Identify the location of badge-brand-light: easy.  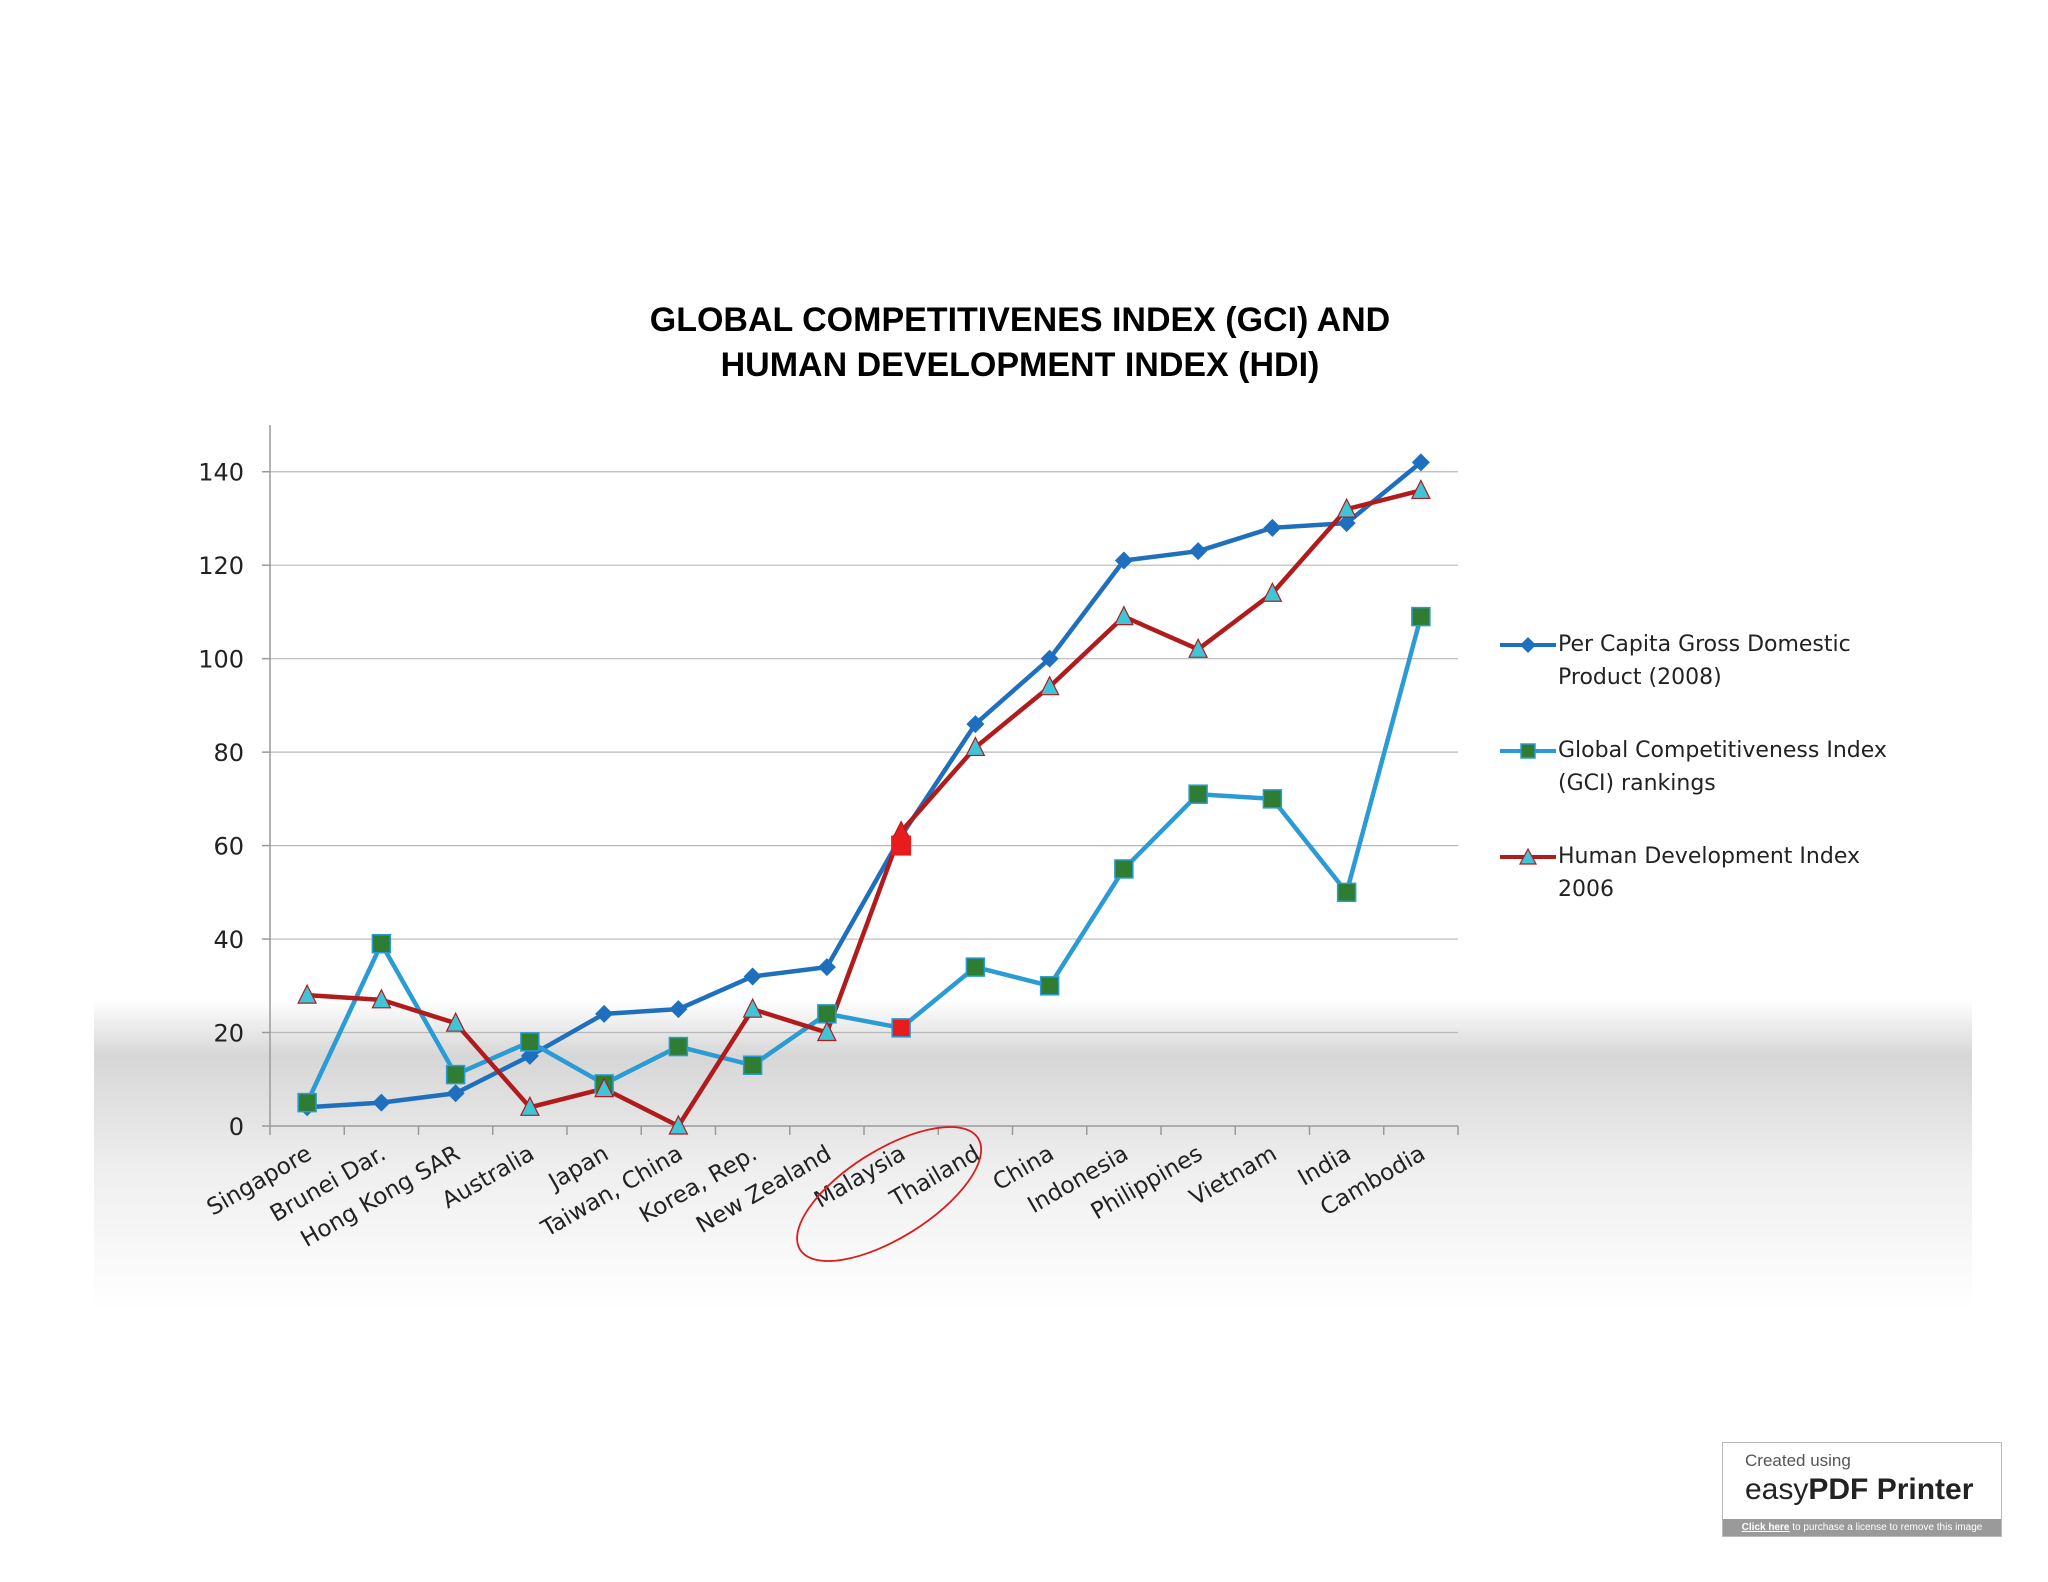
(1777, 1489).